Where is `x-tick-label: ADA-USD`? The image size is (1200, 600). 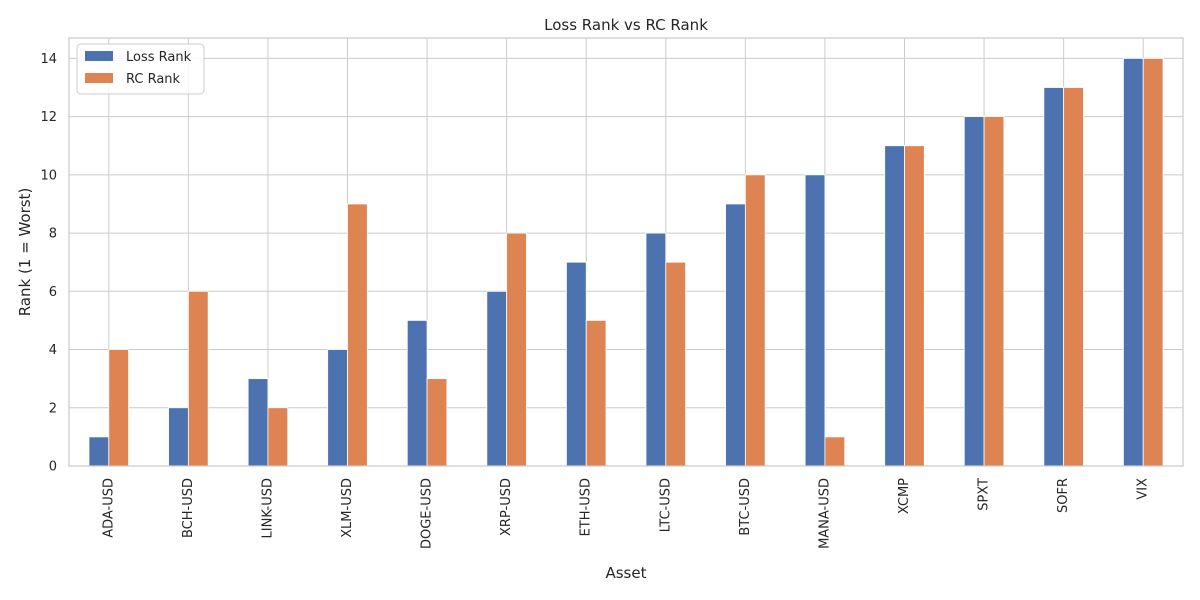 x-tick-label: ADA-USD is located at coordinates (108, 508).